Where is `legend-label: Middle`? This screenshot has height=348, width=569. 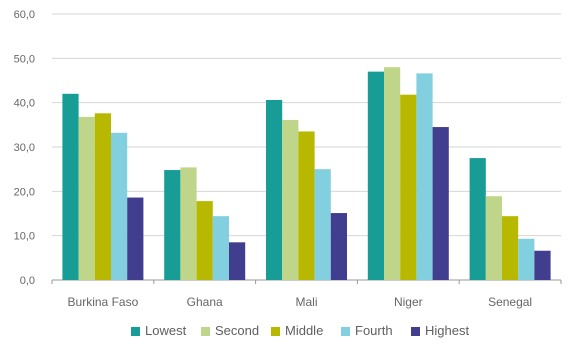 legend-label: Middle is located at coordinates (304, 330).